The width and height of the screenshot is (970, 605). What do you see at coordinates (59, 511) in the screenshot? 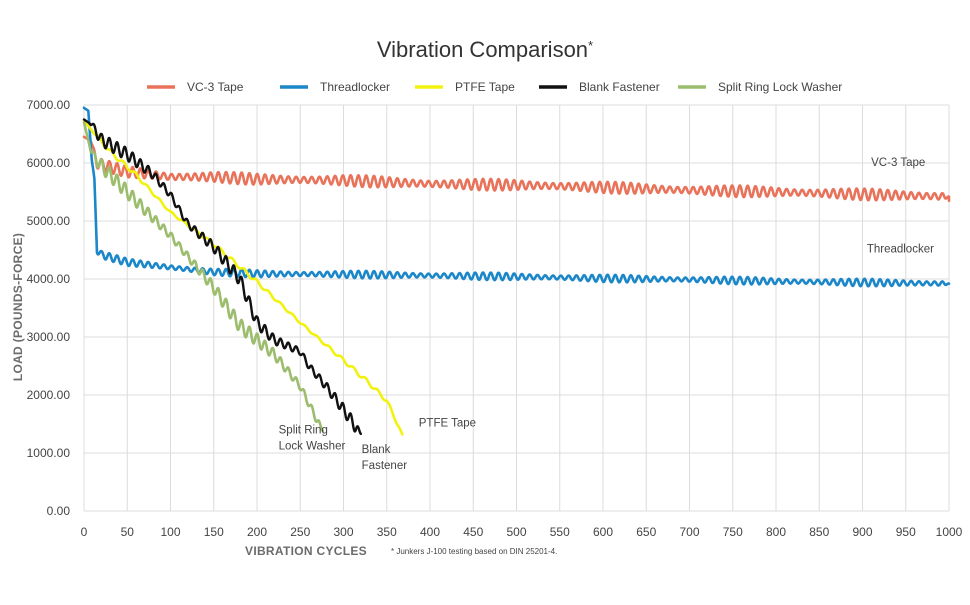
I see `y-tick-label: 0.00` at bounding box center [59, 511].